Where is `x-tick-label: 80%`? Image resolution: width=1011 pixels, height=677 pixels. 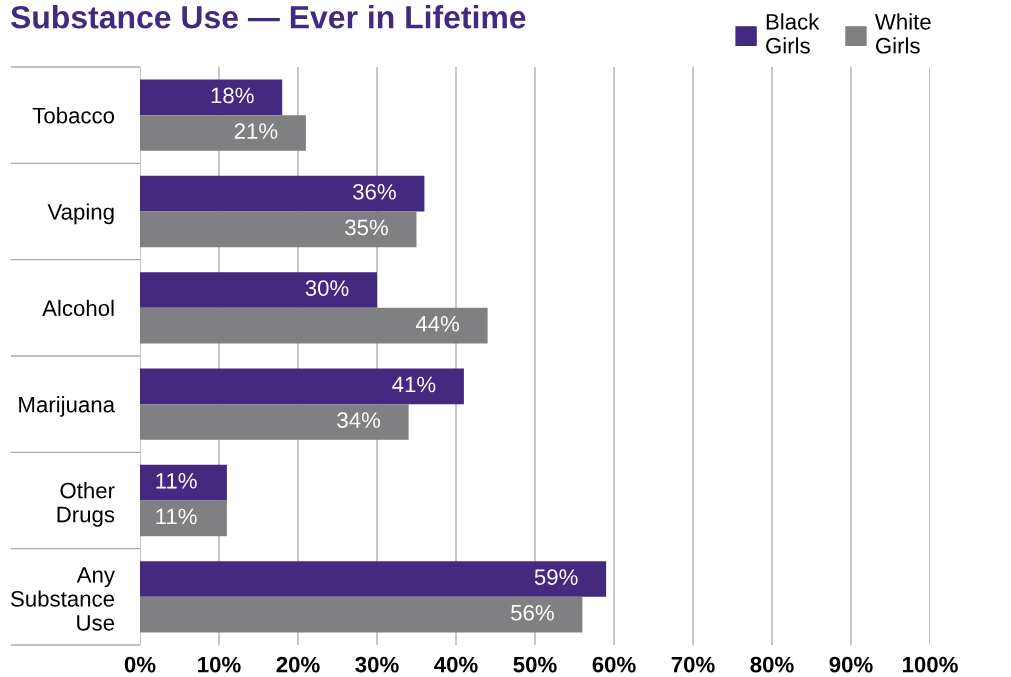
x-tick-label: 80% is located at coordinates (772, 664).